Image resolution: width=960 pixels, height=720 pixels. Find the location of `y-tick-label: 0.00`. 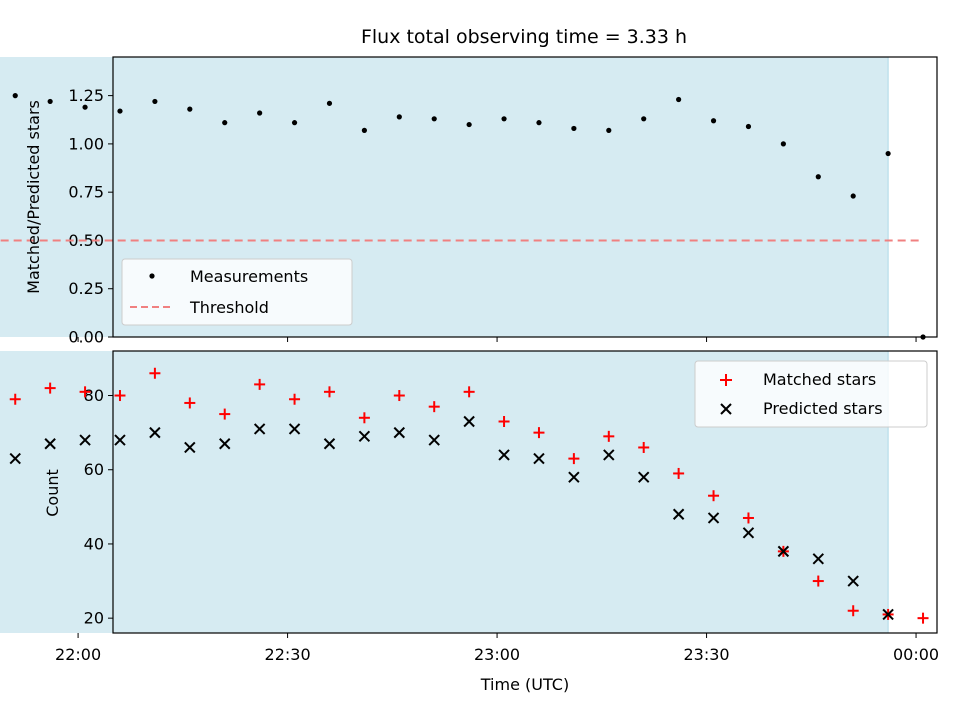

y-tick-label: 0.00 is located at coordinates (86, 337).